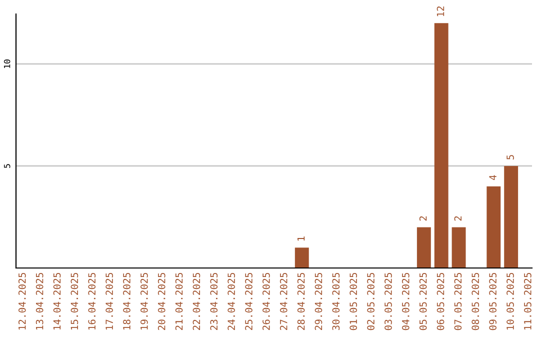 The width and height of the screenshot is (540, 340). What do you see at coordinates (214, 301) in the screenshot?
I see `x-tick-label: 23.04.2025` at bounding box center [214, 301].